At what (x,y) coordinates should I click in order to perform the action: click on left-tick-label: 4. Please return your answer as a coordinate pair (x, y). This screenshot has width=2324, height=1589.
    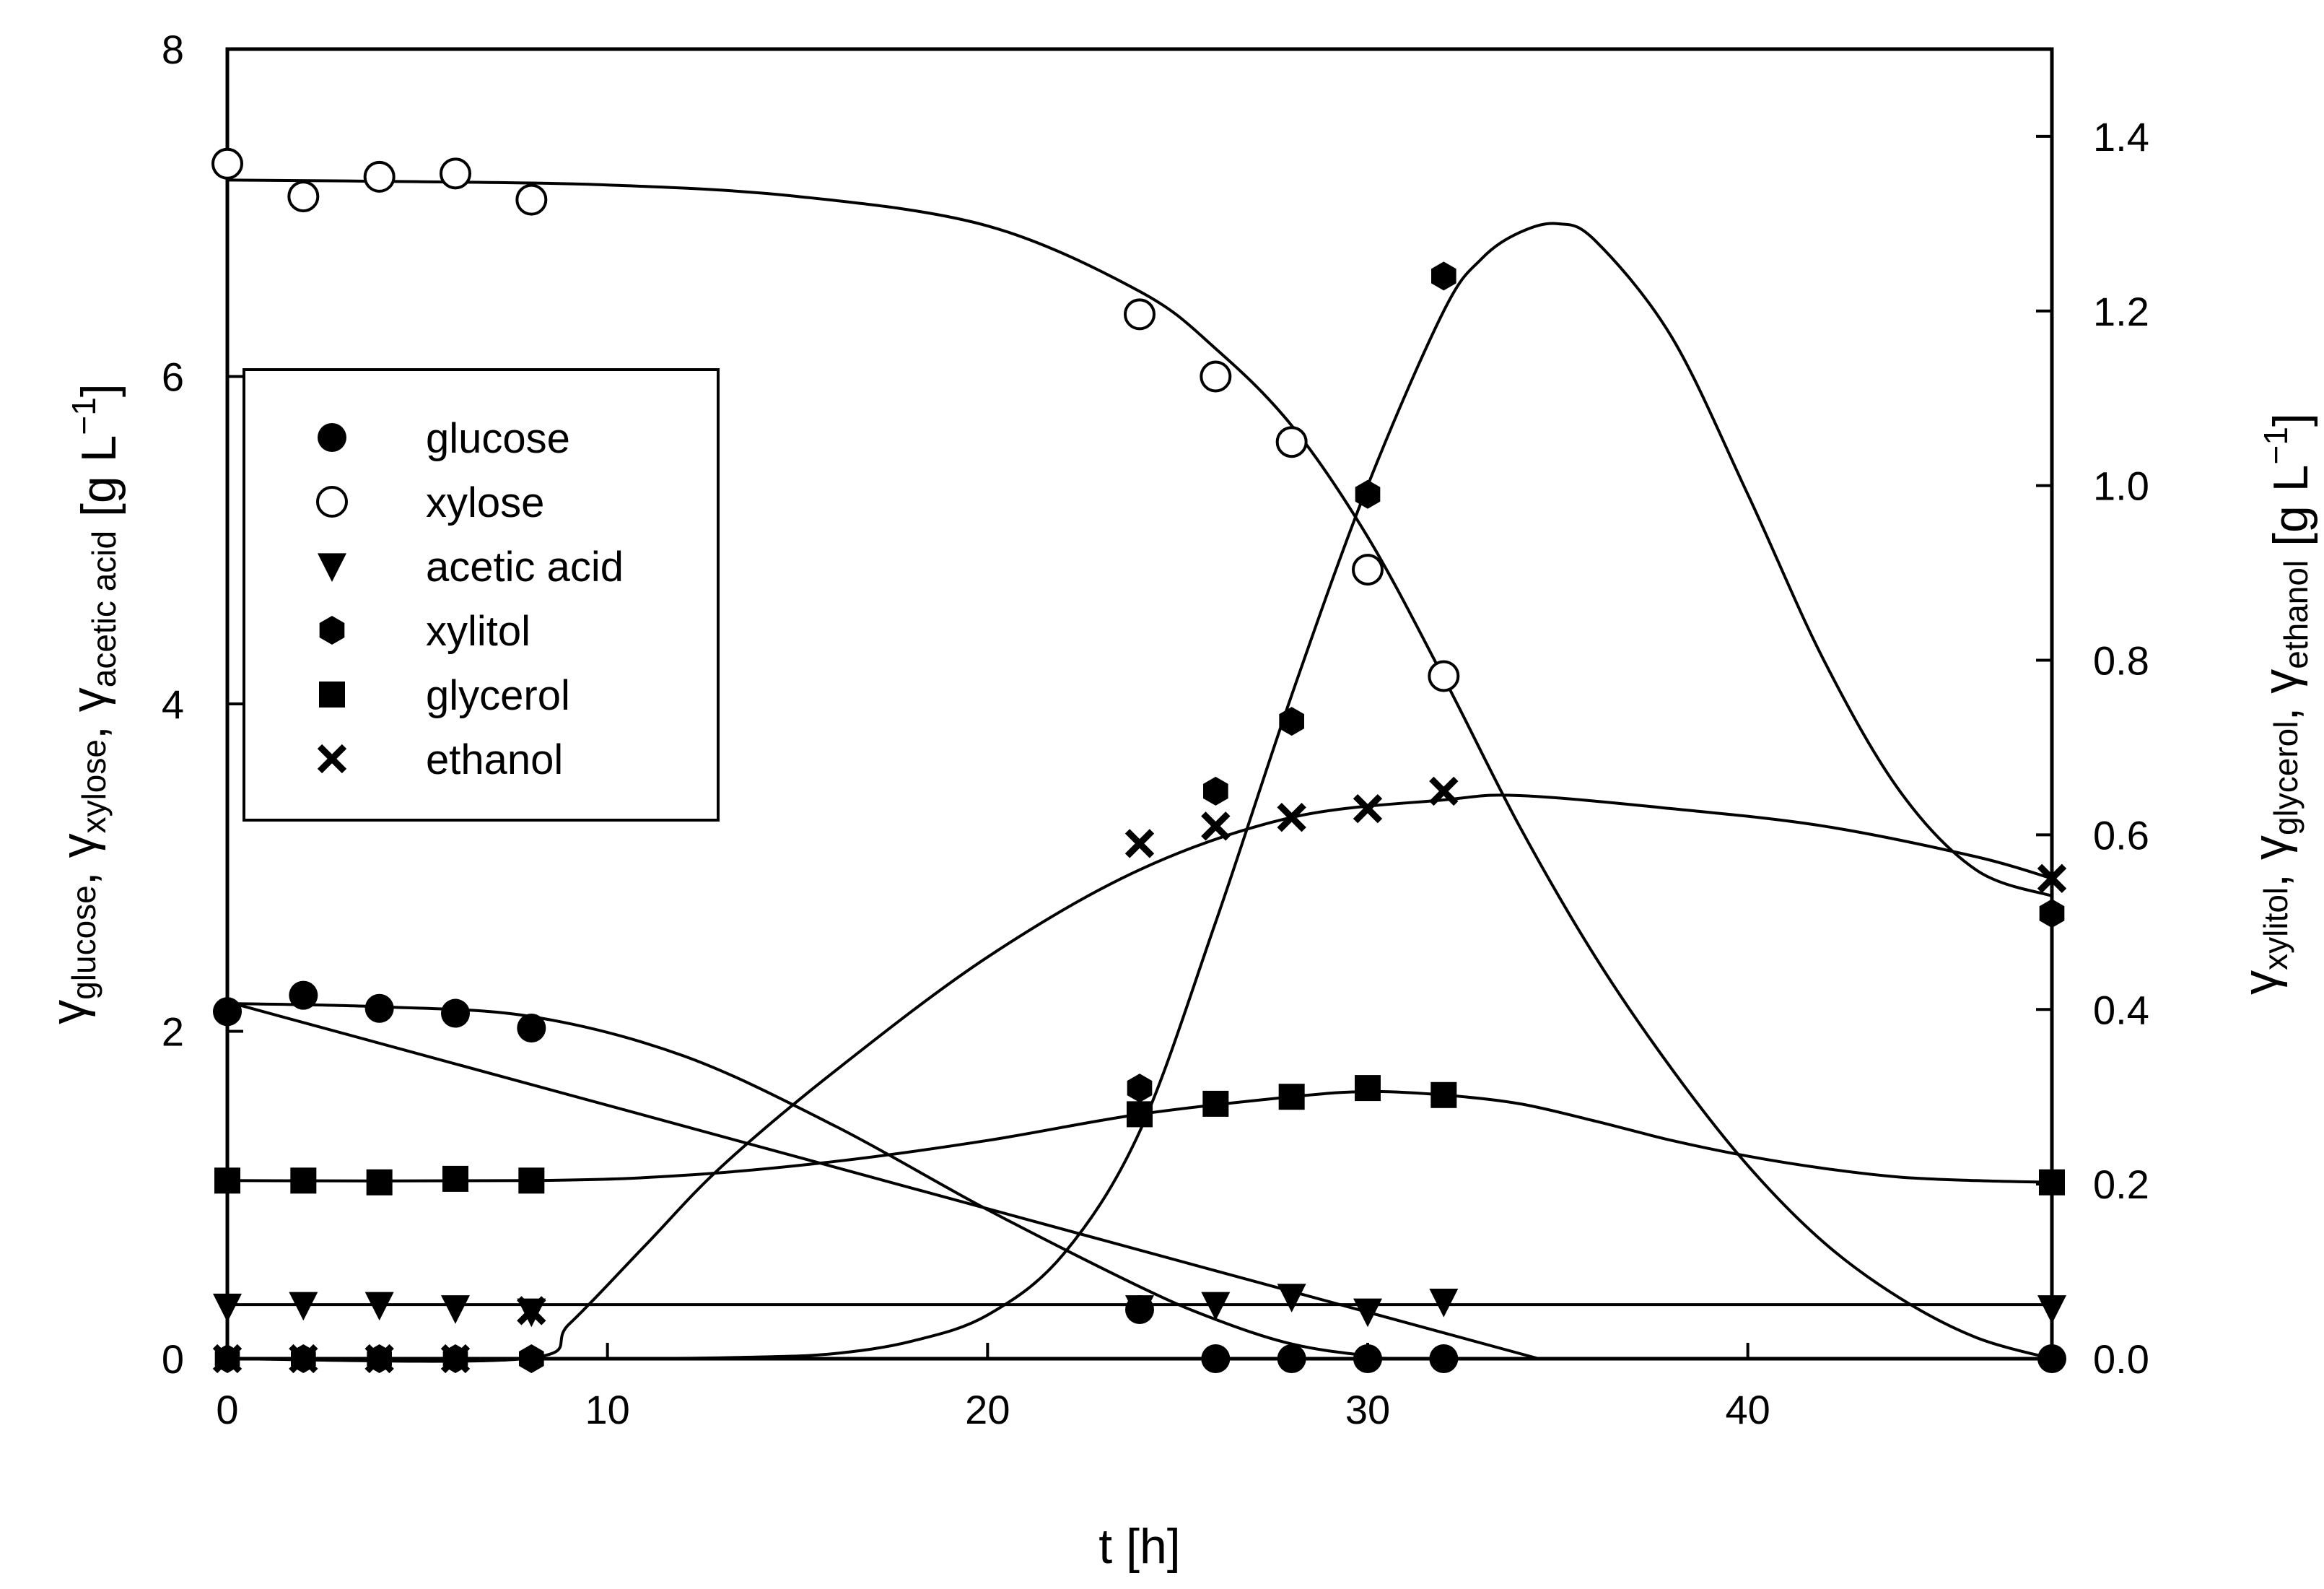
    Looking at the image, I should click on (173, 704).